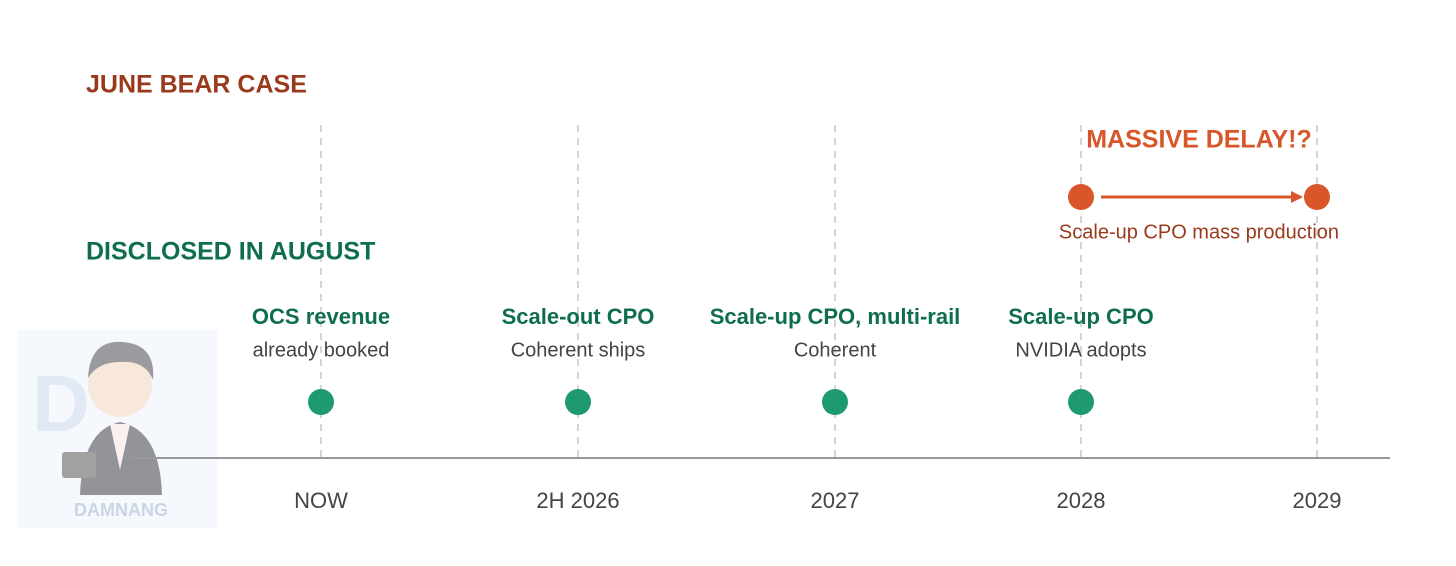 The image size is (1456, 566). Describe the element at coordinates (1081, 500) in the screenshot. I see `timeline-label: 2028` at that location.